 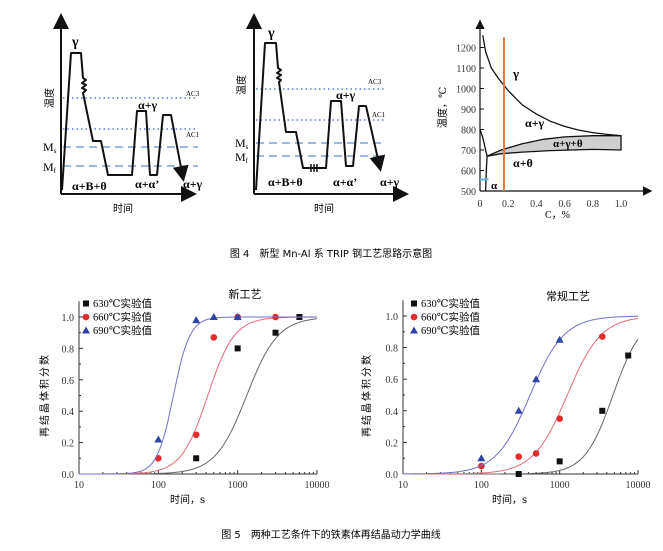 I want to click on fit-curve-triangle, so click(x=520, y=395).